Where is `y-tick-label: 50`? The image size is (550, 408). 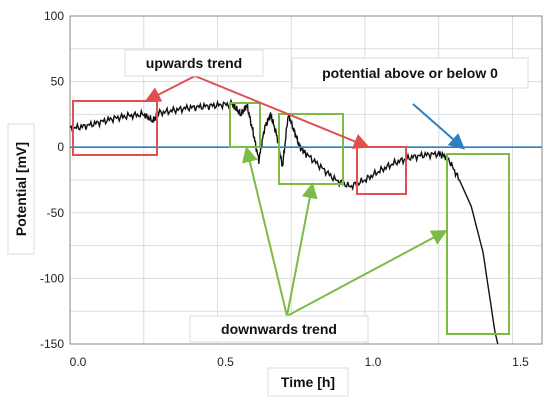
y-tick-label: 50 is located at coordinates (58, 82).